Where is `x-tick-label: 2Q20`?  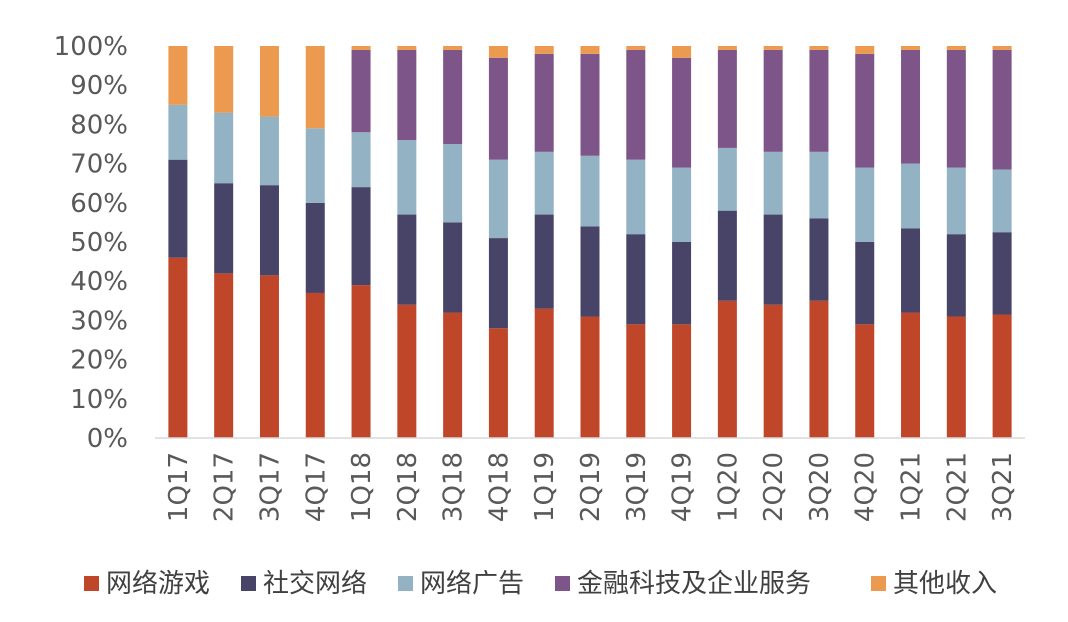 x-tick-label: 2Q20 is located at coordinates (774, 487).